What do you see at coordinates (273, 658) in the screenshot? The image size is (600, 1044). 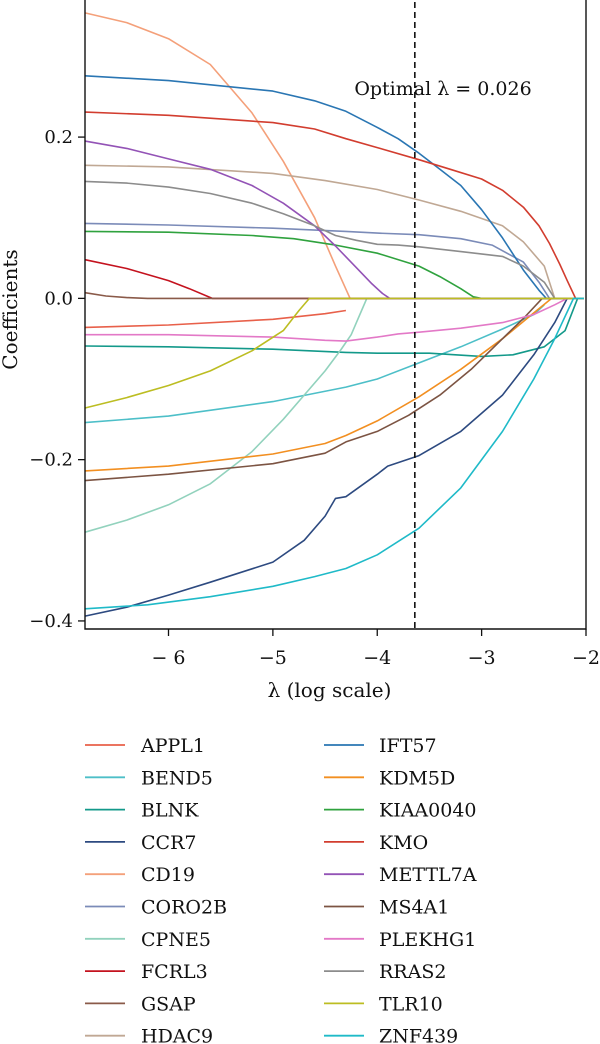 I see `x-tick-label: −5` at bounding box center [273, 658].